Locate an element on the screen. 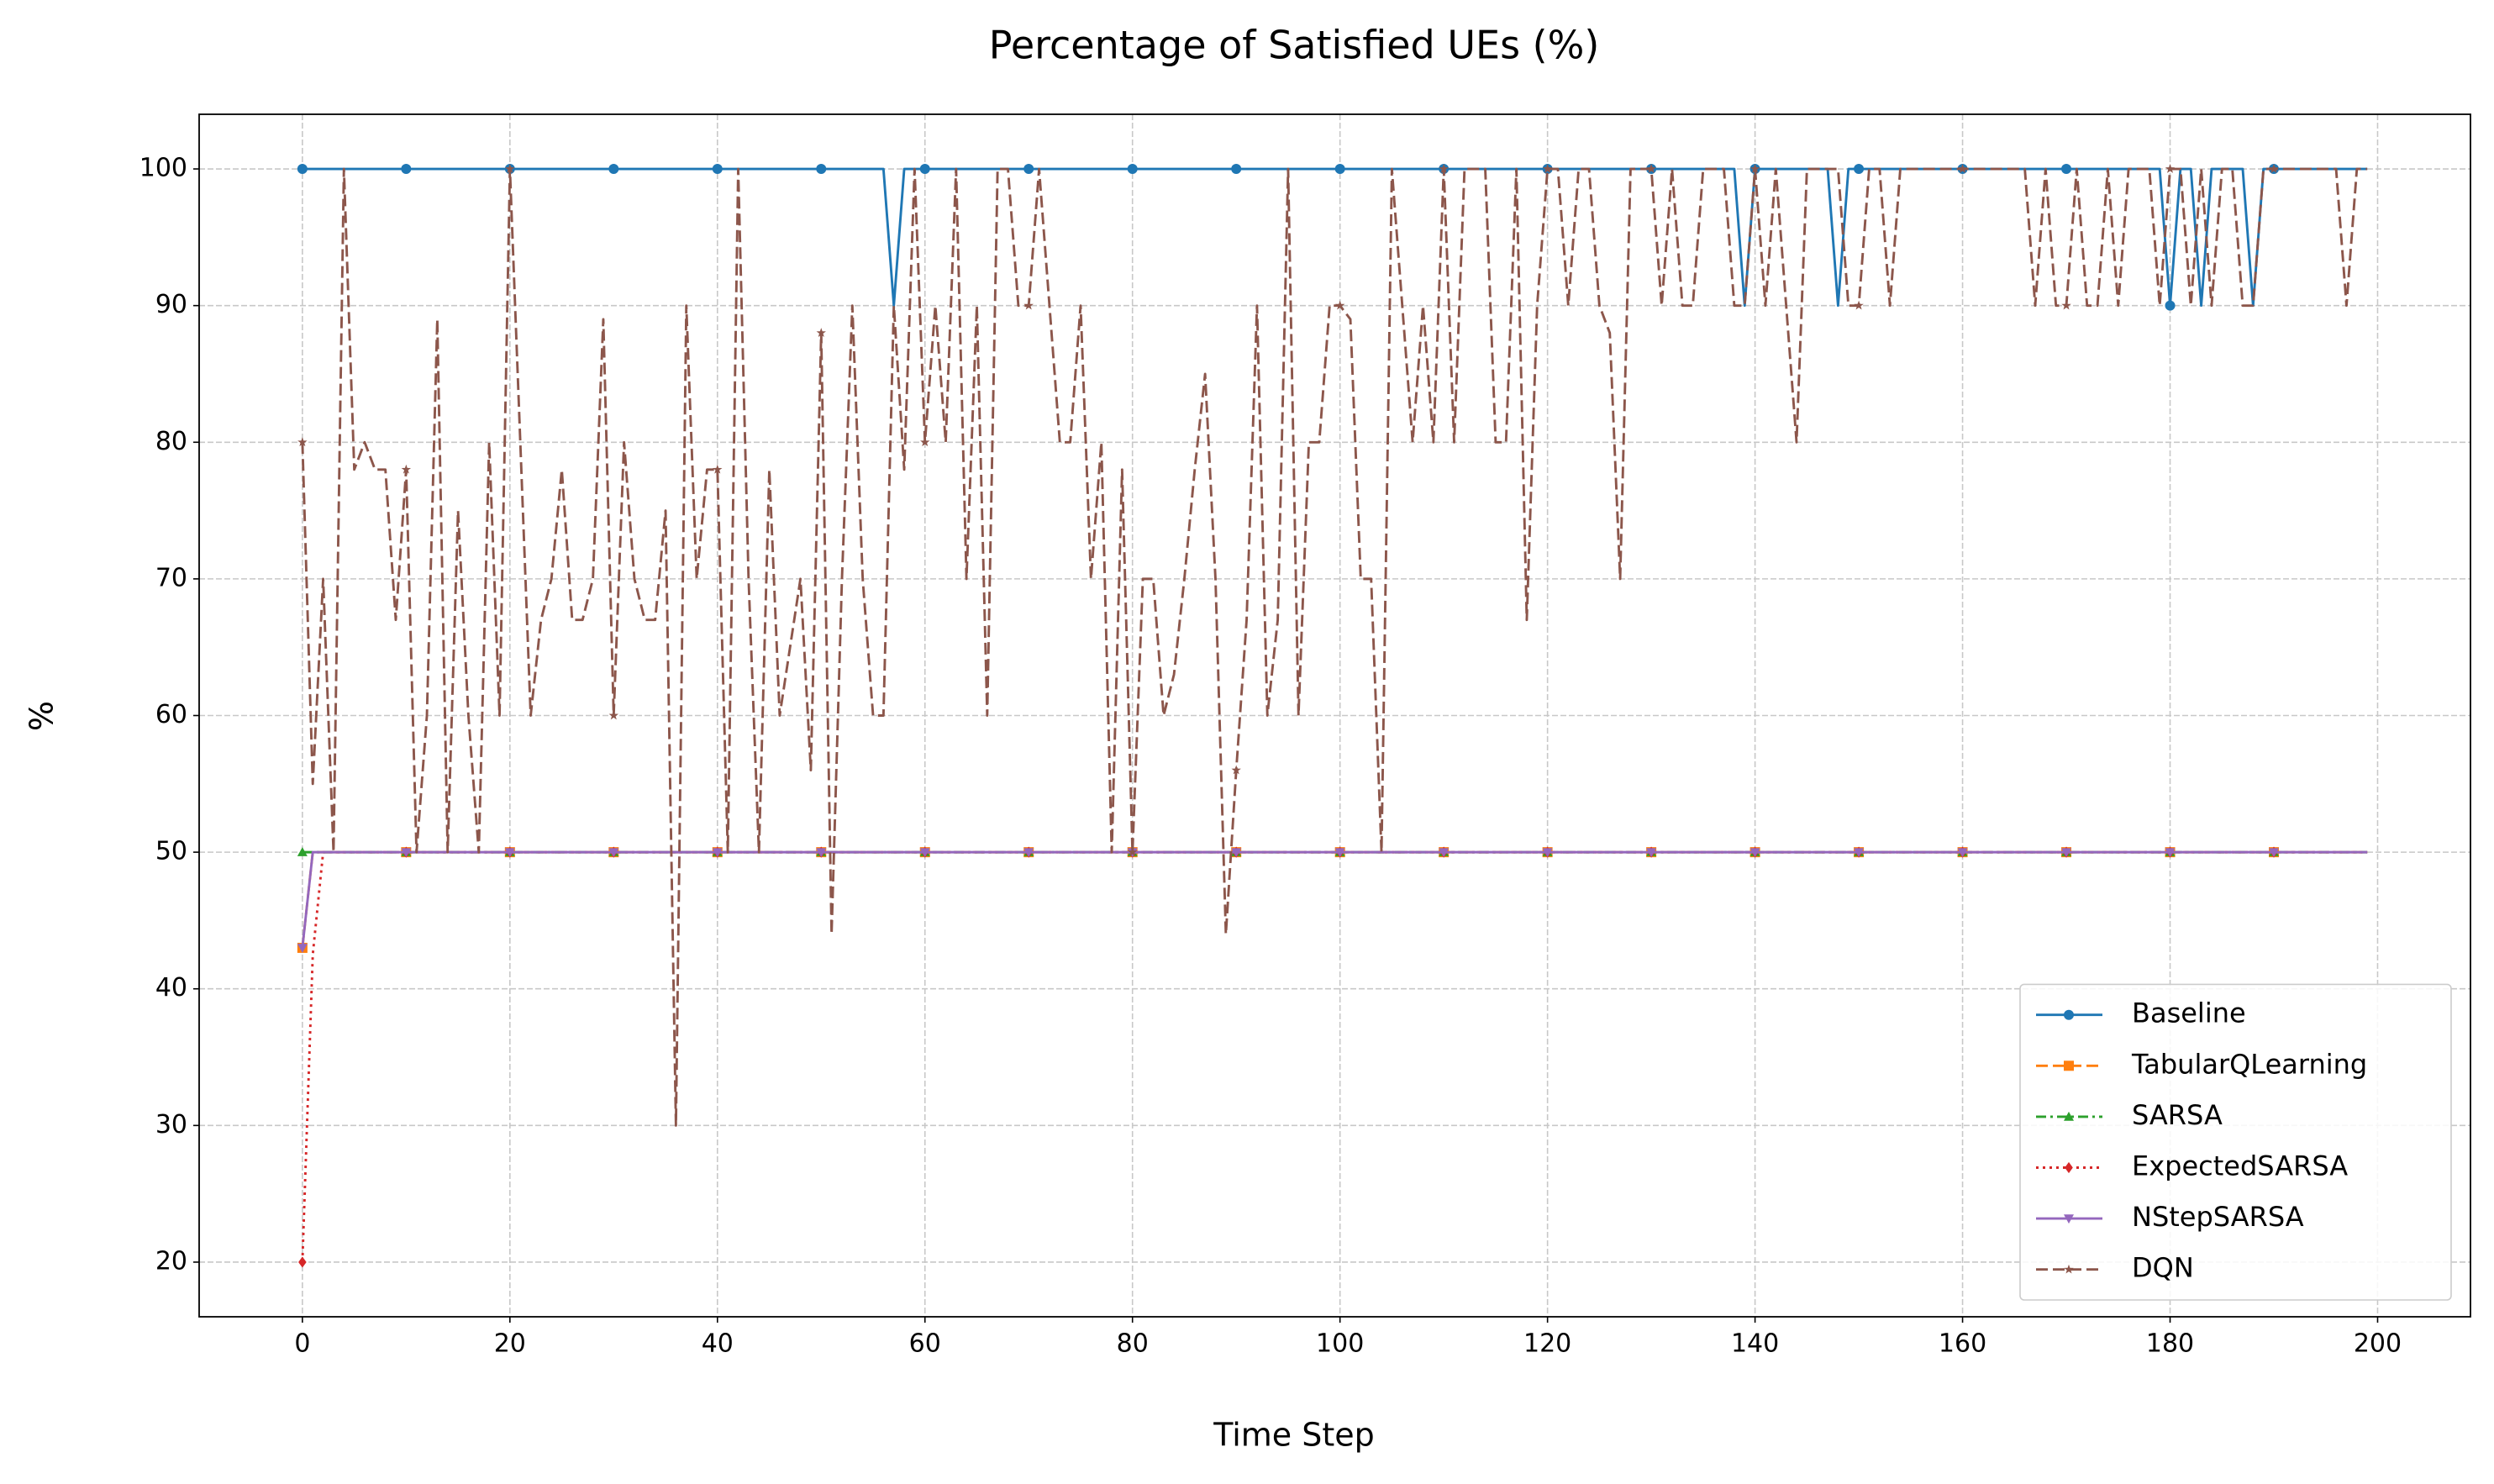 This screenshot has width=2494, height=1484. legend-label: TabularQLearning is located at coordinates (2249, 1064).